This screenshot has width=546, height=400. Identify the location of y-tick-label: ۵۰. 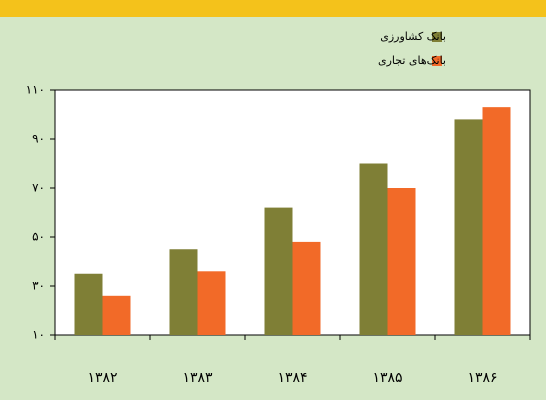
(38, 237).